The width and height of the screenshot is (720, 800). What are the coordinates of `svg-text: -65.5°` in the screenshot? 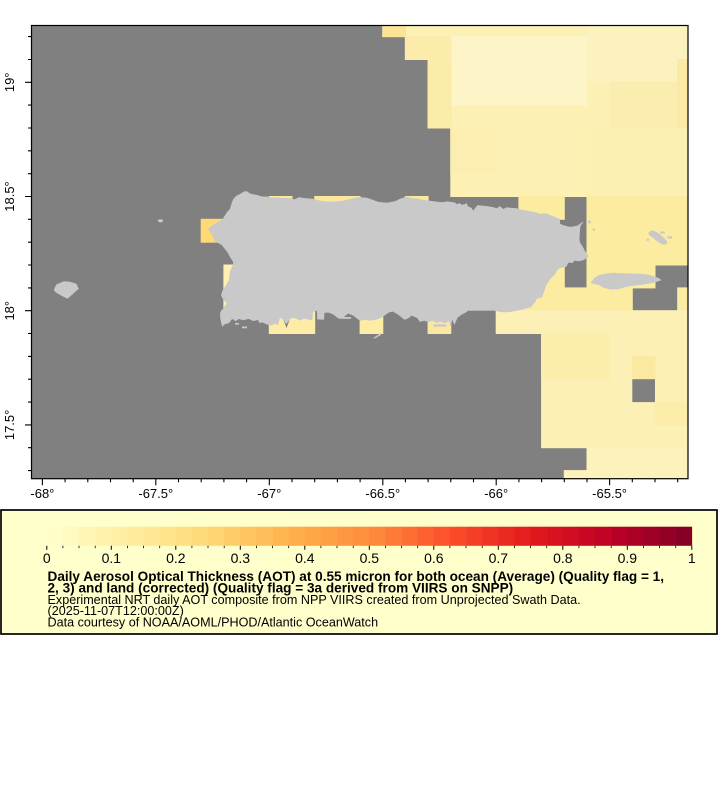 It's located at (609, 493).